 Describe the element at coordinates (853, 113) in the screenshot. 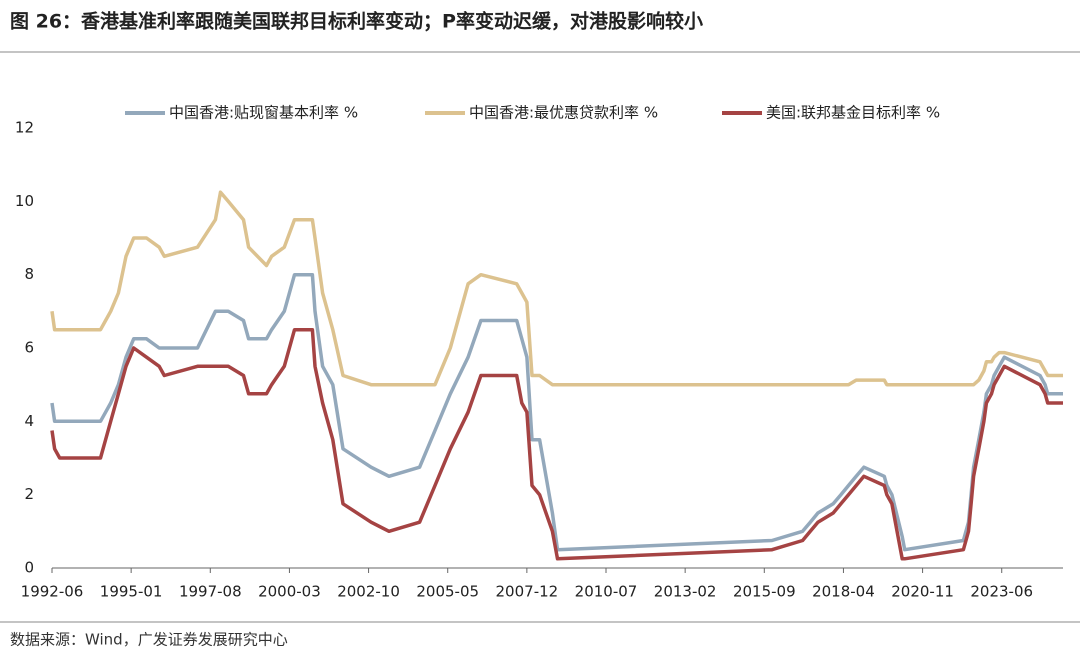

I see `legend-label: 美国:联邦基金目标利率 %` at that location.